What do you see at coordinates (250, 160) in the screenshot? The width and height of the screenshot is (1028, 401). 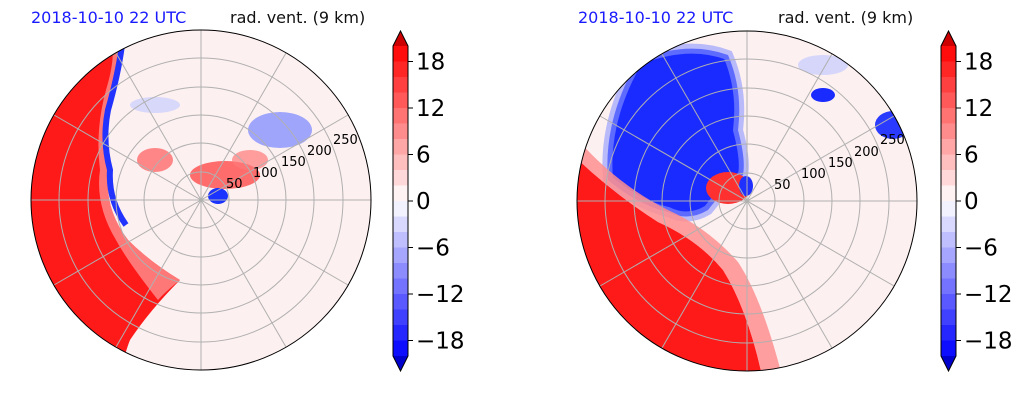 I see `left-positive-blob-c` at bounding box center [250, 160].